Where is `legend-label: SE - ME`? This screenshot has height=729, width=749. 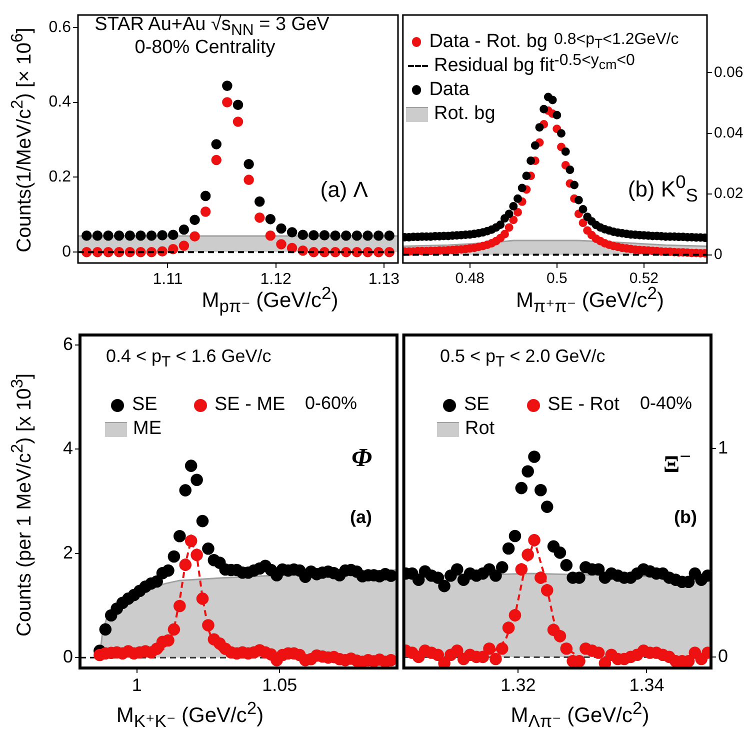 legend-label: SE - ME is located at coordinates (250, 405).